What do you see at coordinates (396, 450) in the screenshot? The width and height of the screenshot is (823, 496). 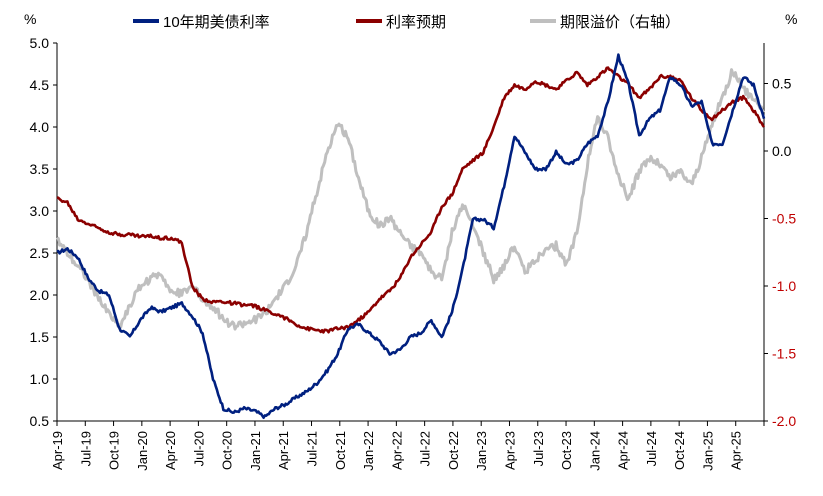 I see `x-axis-tick-label: Apr-22` at bounding box center [396, 450].